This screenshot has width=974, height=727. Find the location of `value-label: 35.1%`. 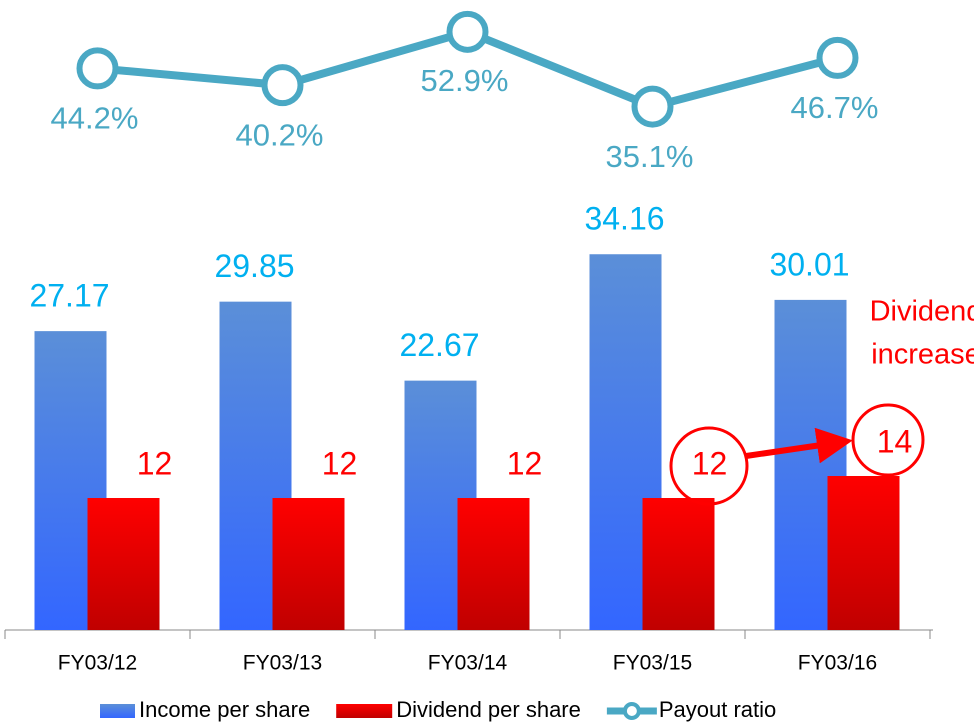

value-label: 35.1% is located at coordinates (650, 156).